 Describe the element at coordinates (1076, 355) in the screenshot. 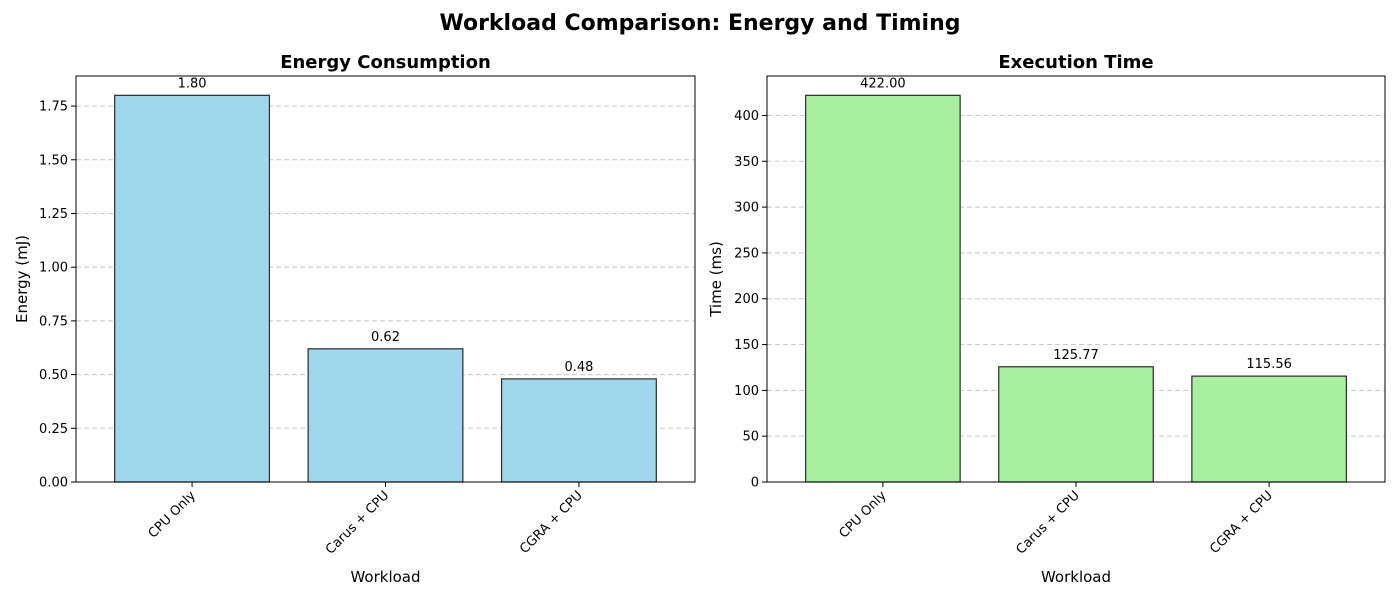

I see `data-label: 125.77` at that location.